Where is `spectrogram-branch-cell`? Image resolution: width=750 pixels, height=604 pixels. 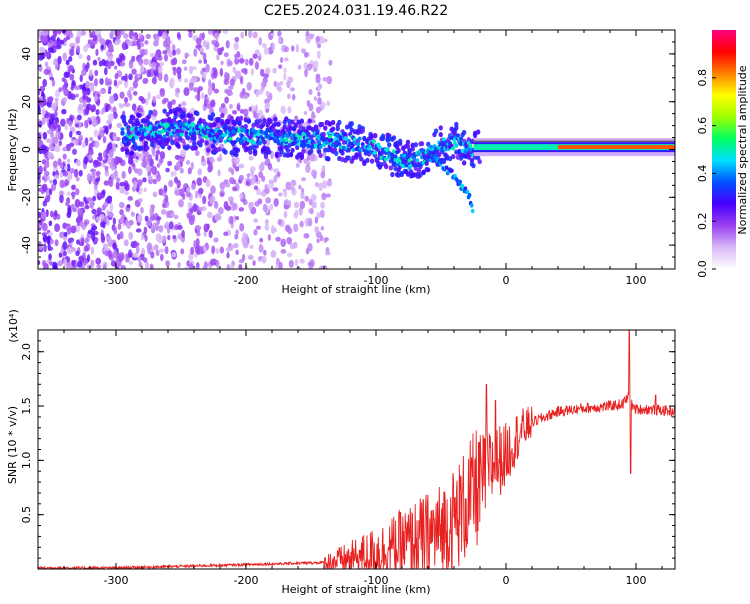
spectrogram-branch-cell is located at coordinates (472, 211).